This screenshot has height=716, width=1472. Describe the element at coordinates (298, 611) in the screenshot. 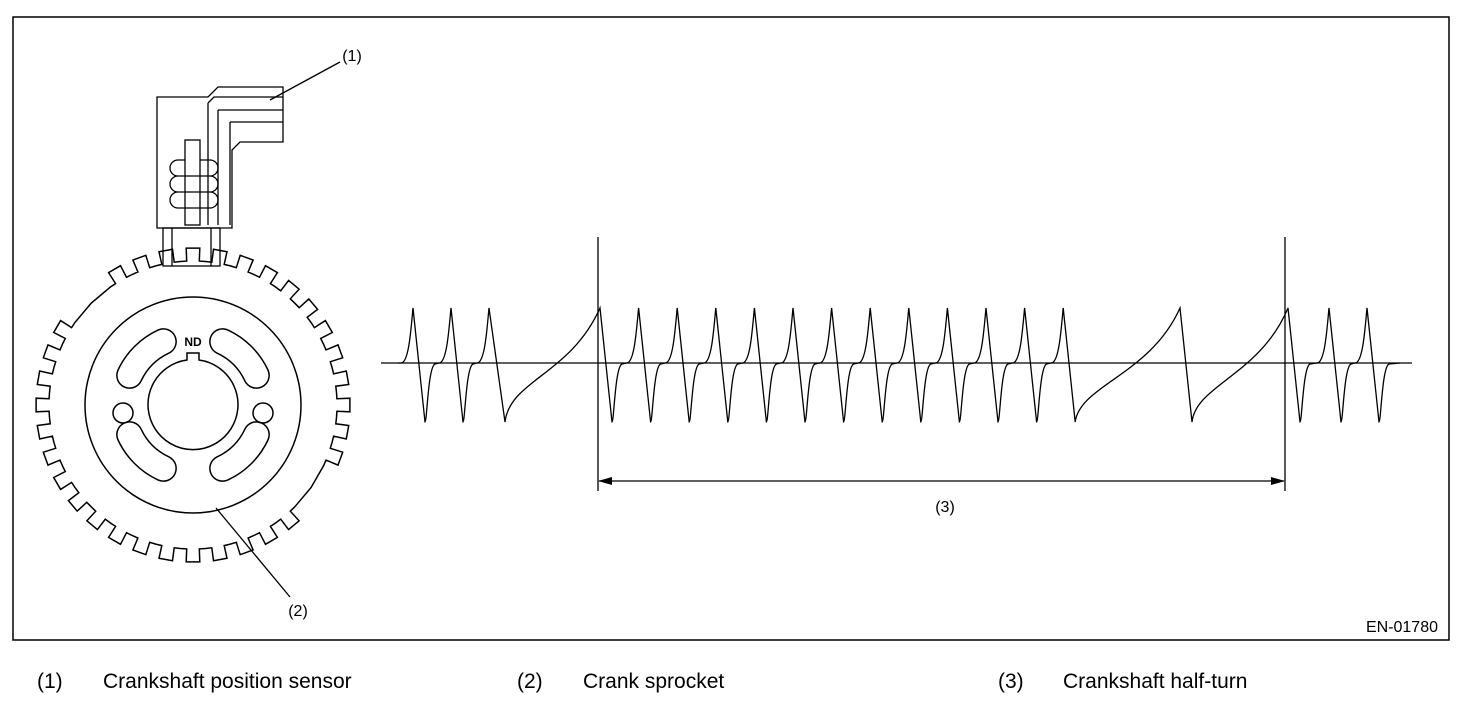

I see `callout: (2)` at that location.